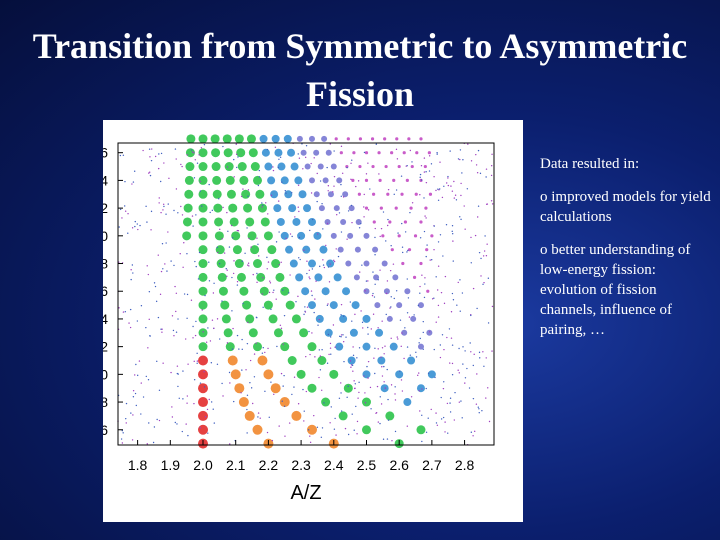  What do you see at coordinates (105, 319) in the screenshot?
I see `y-tick-label: 14` at bounding box center [105, 319].